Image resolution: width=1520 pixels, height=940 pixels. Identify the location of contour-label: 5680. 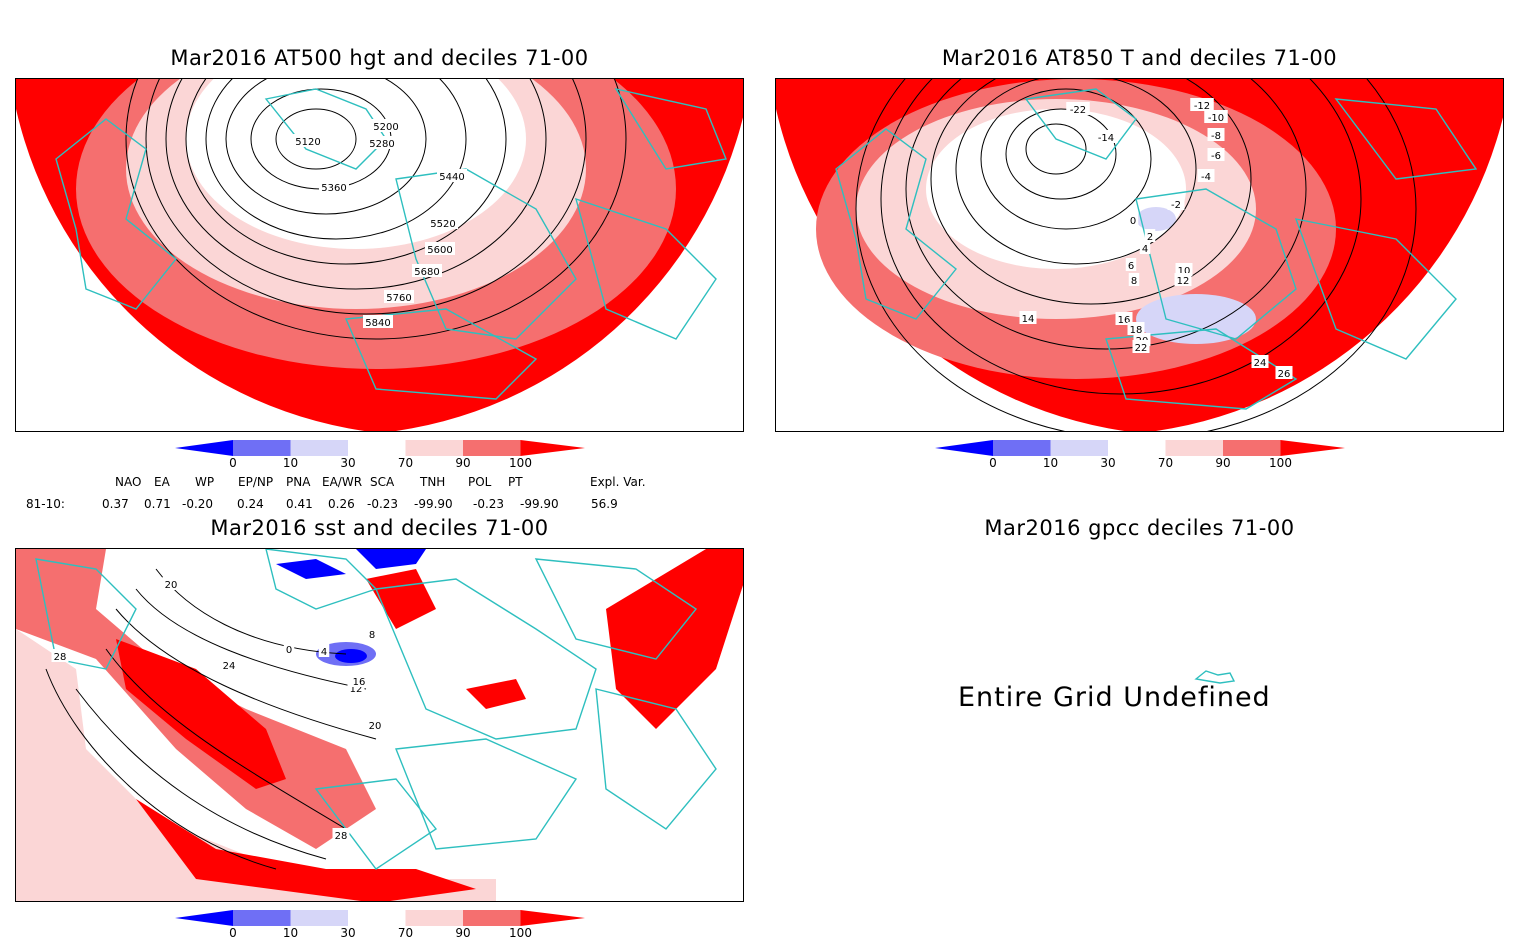
(426, 272).